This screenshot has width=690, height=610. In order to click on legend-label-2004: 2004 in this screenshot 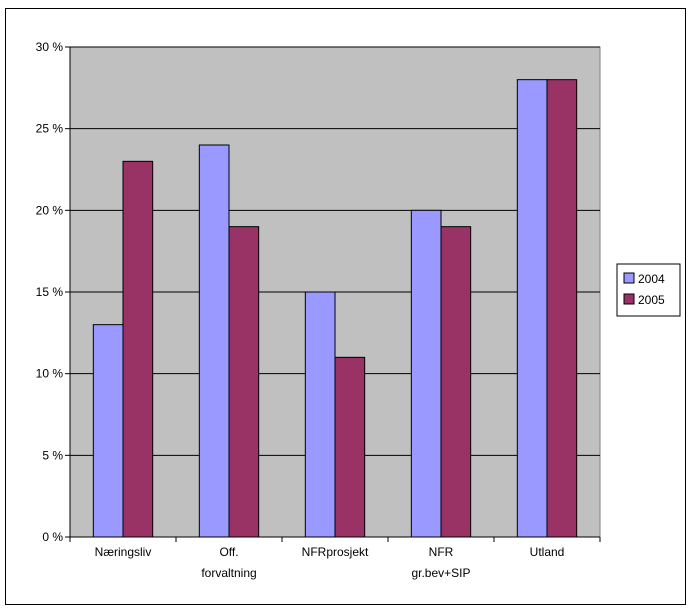, I will do `click(651, 279)`.